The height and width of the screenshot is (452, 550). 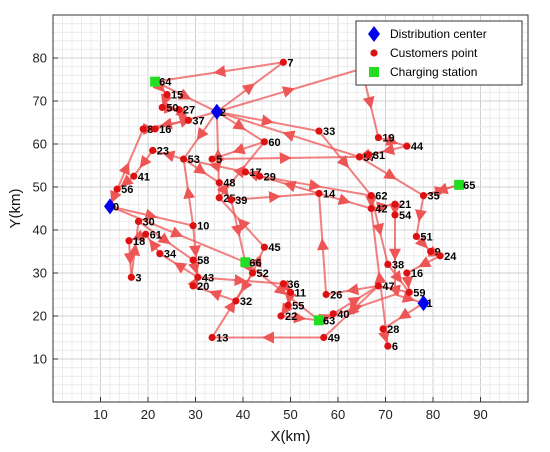 What do you see at coordinates (170, 255) in the screenshot?
I see `customer-label: 34` at bounding box center [170, 255].